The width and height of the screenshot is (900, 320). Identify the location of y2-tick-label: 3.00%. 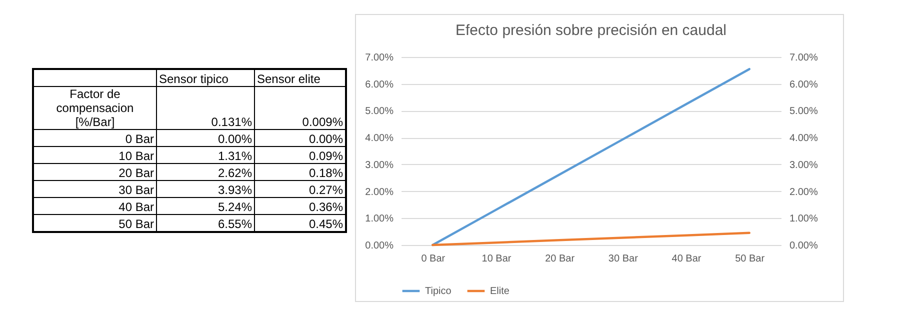
(804, 165).